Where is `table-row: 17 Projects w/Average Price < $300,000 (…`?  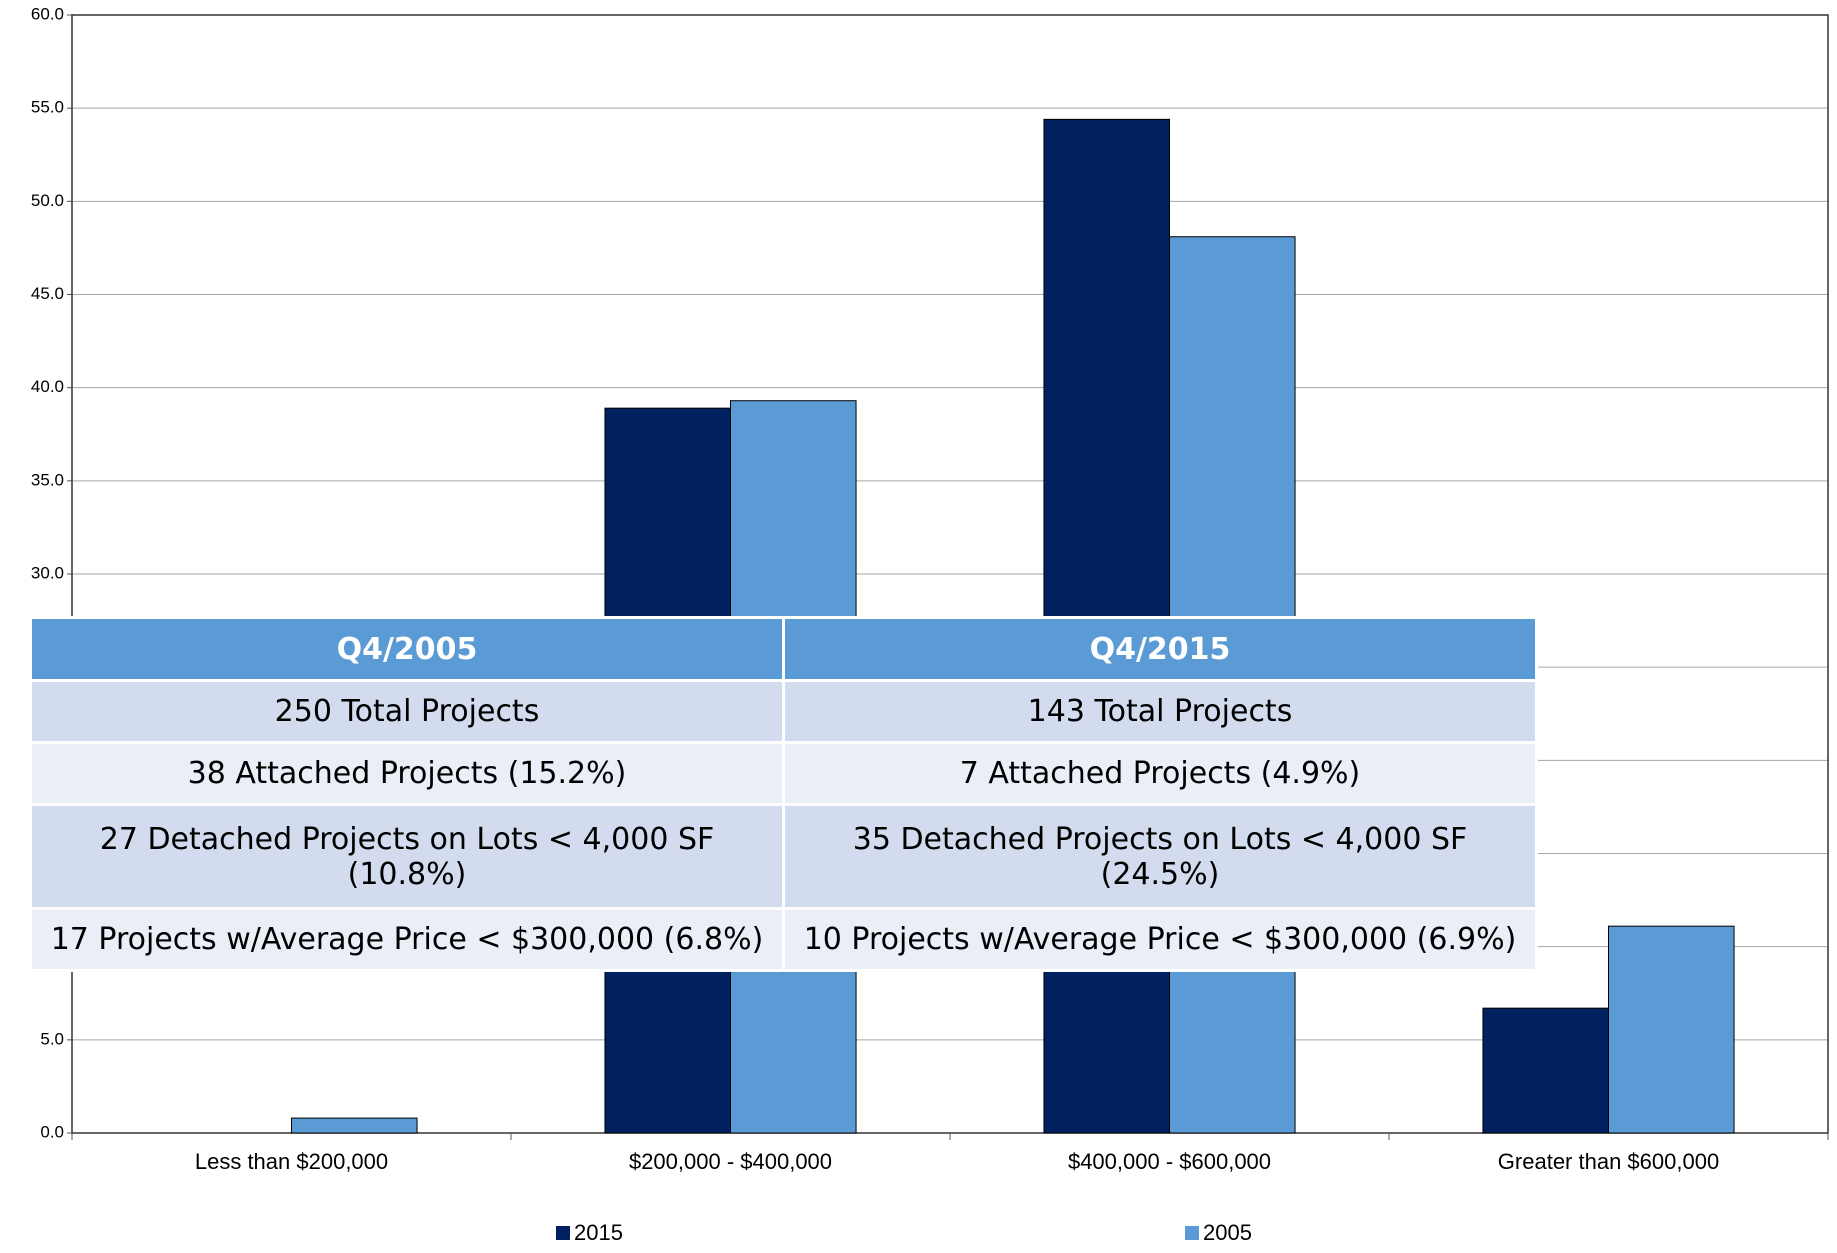 table-row: 17 Projects w/Average Price < $300,000 (… is located at coordinates (783, 939).